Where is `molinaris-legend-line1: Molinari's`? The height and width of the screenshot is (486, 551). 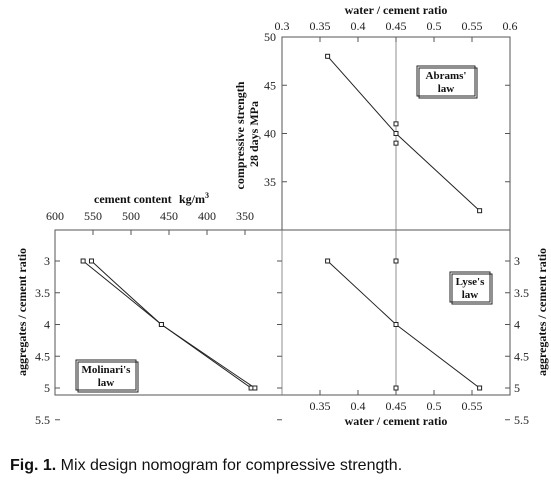 molinaris-legend-line1: Molinari's is located at coordinates (107, 370).